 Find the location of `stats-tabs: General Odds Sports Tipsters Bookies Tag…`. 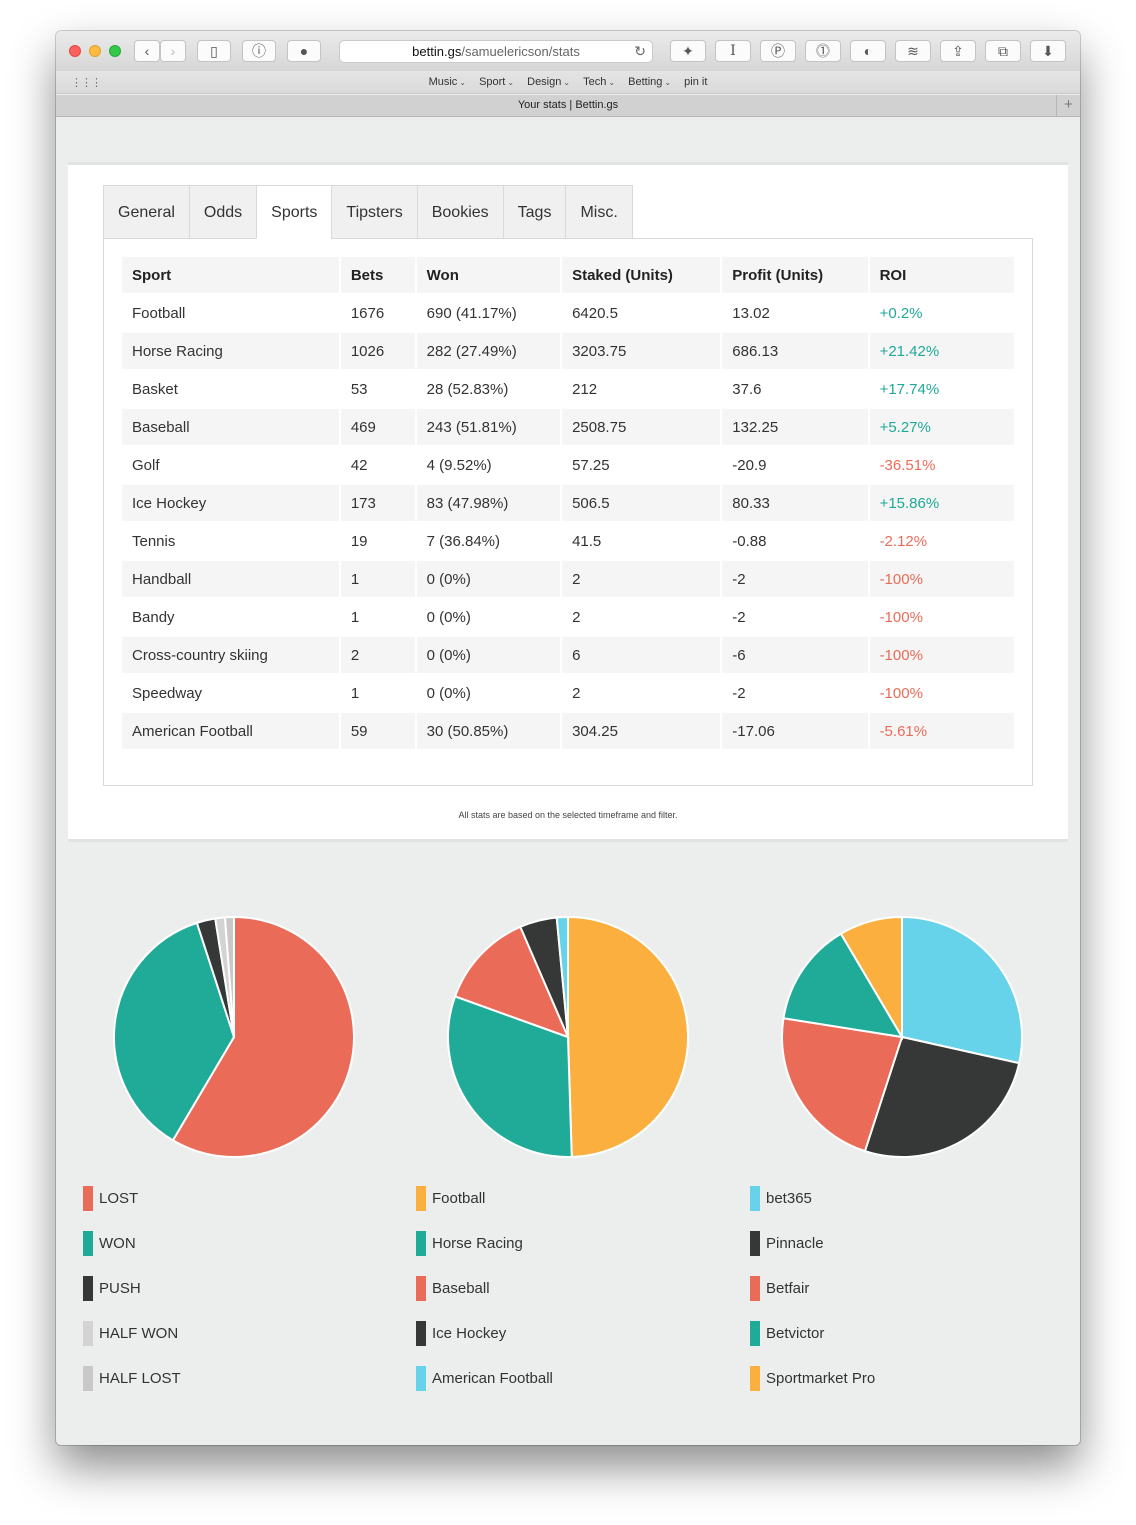

stats-tabs: General Odds Sports Tipsters Bookies Tag… is located at coordinates (368, 212).